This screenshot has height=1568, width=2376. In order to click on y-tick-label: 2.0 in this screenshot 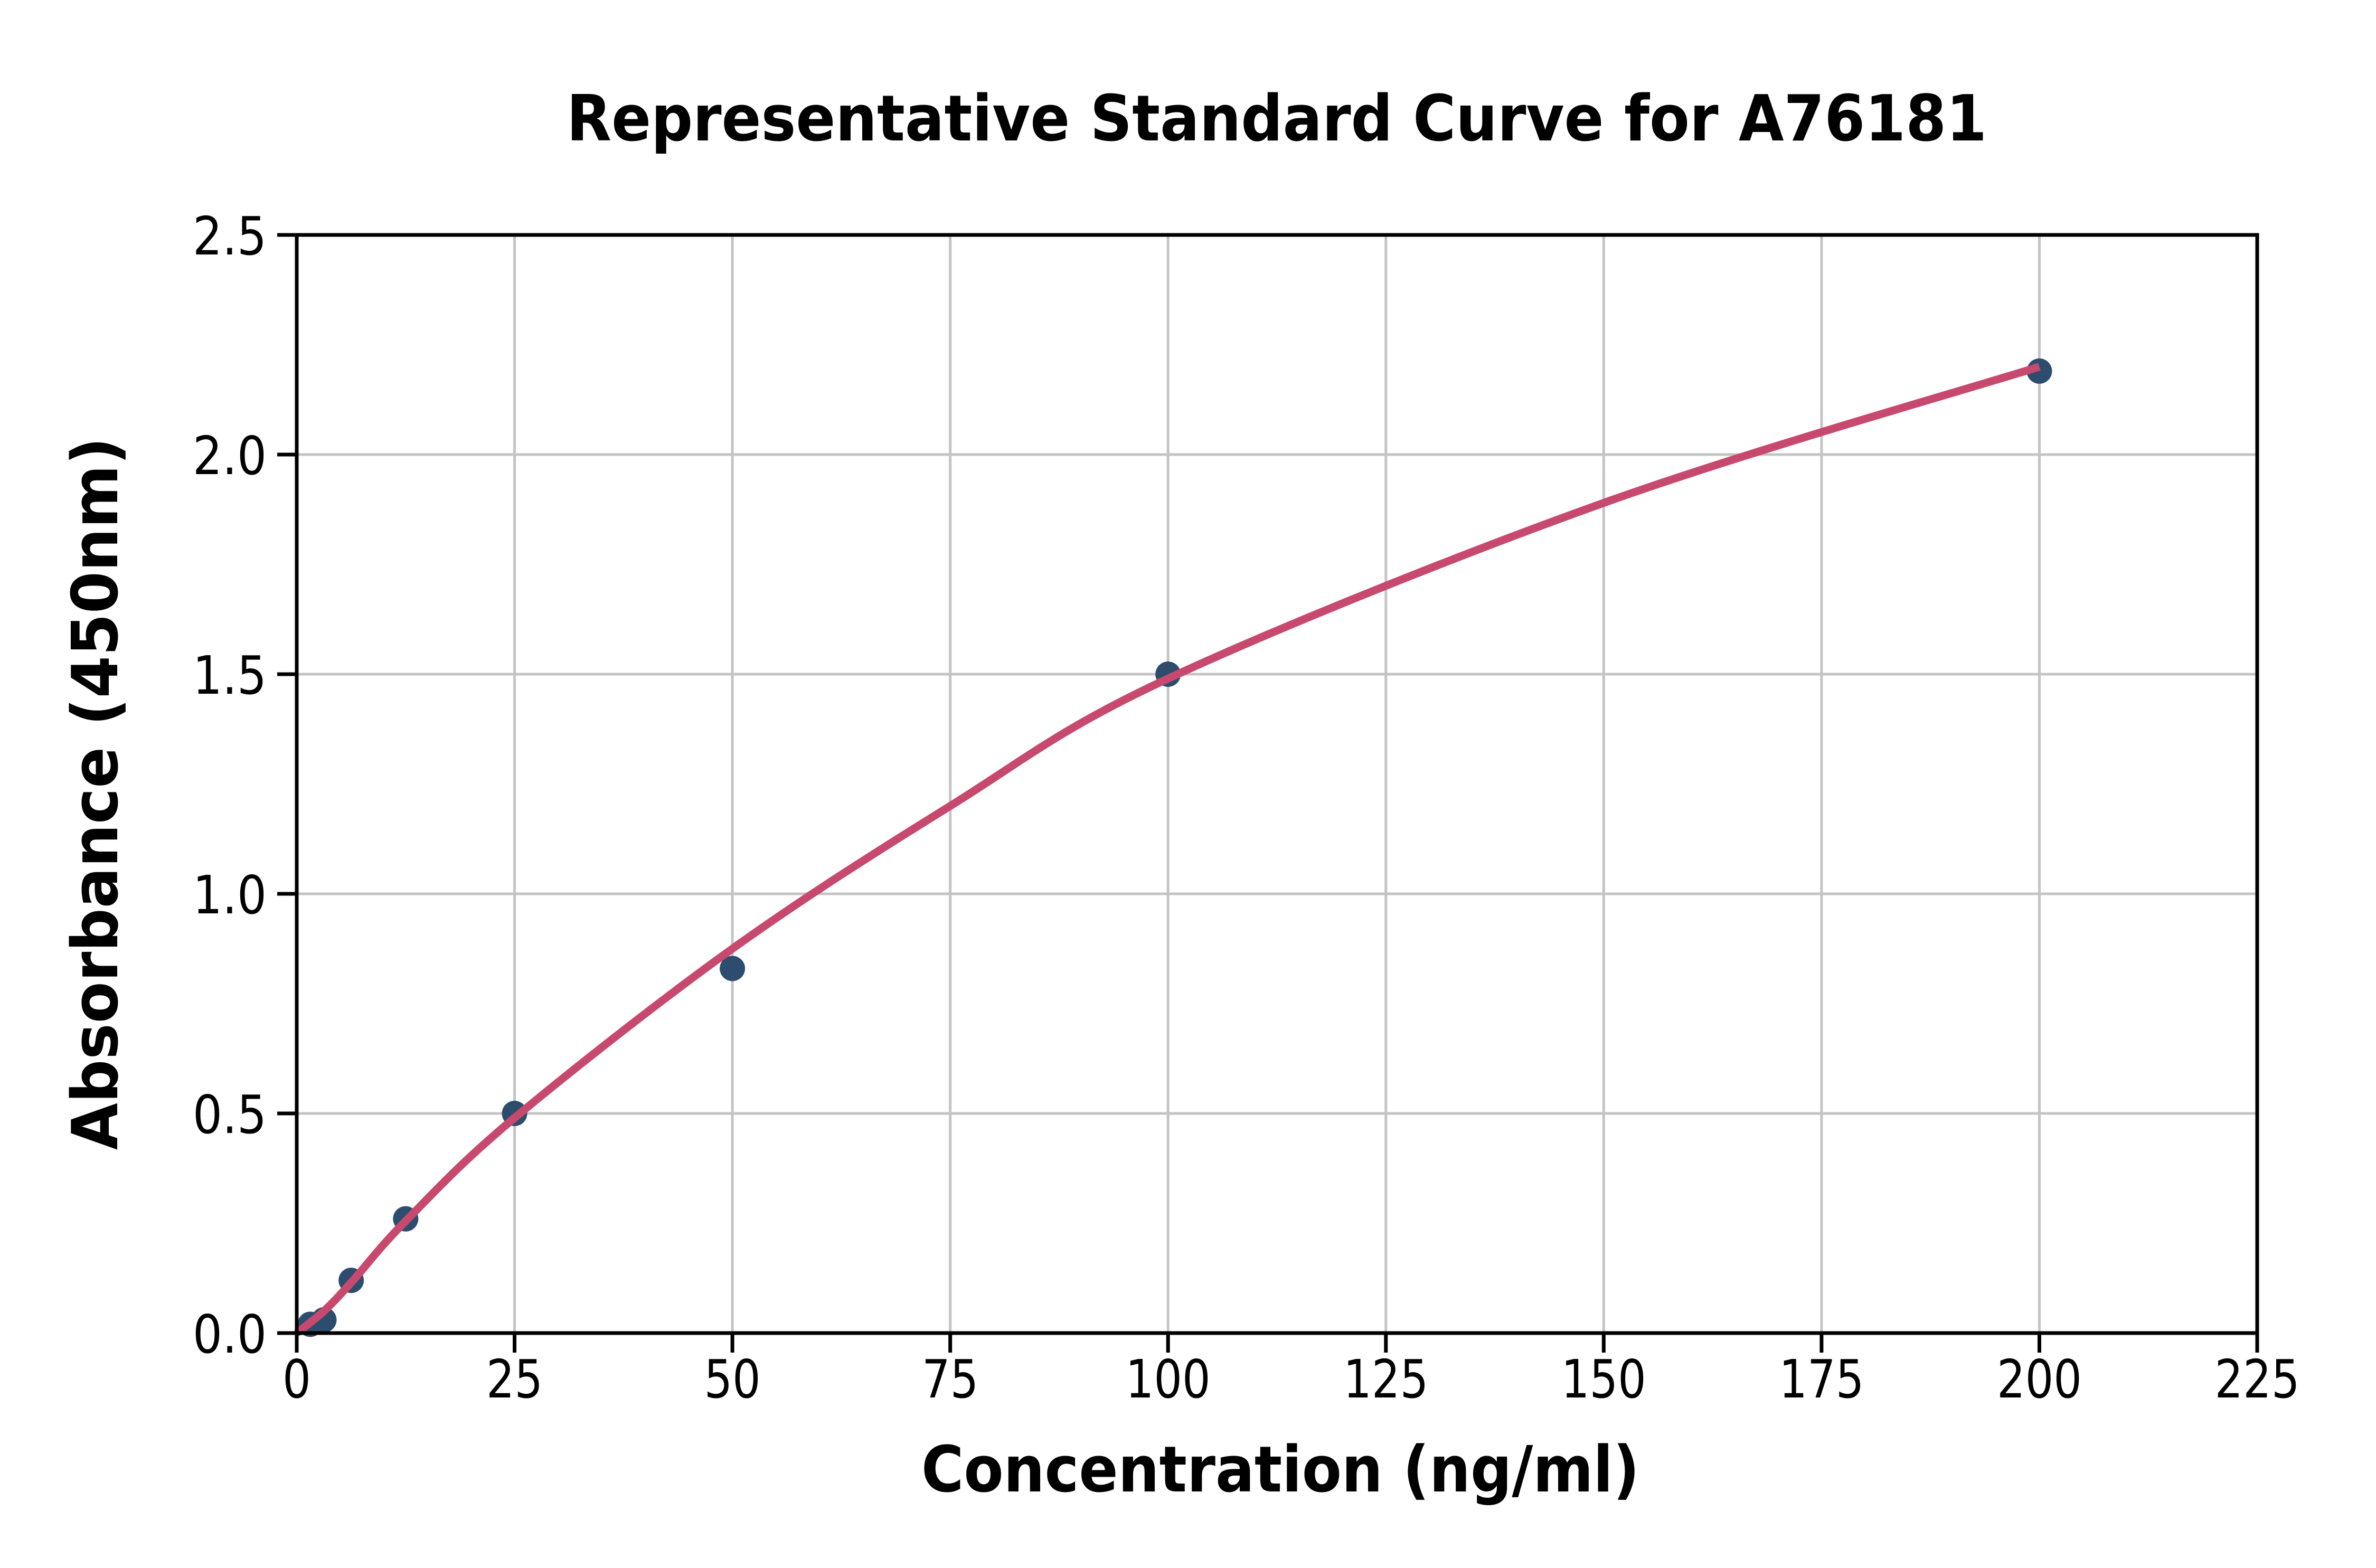, I will do `click(230, 456)`.